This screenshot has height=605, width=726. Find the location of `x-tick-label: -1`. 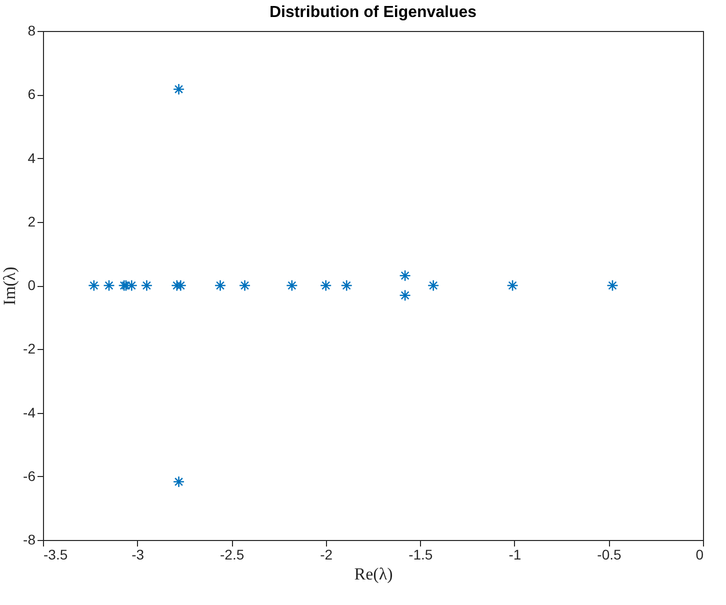

x-tick-label: -1 is located at coordinates (515, 554).